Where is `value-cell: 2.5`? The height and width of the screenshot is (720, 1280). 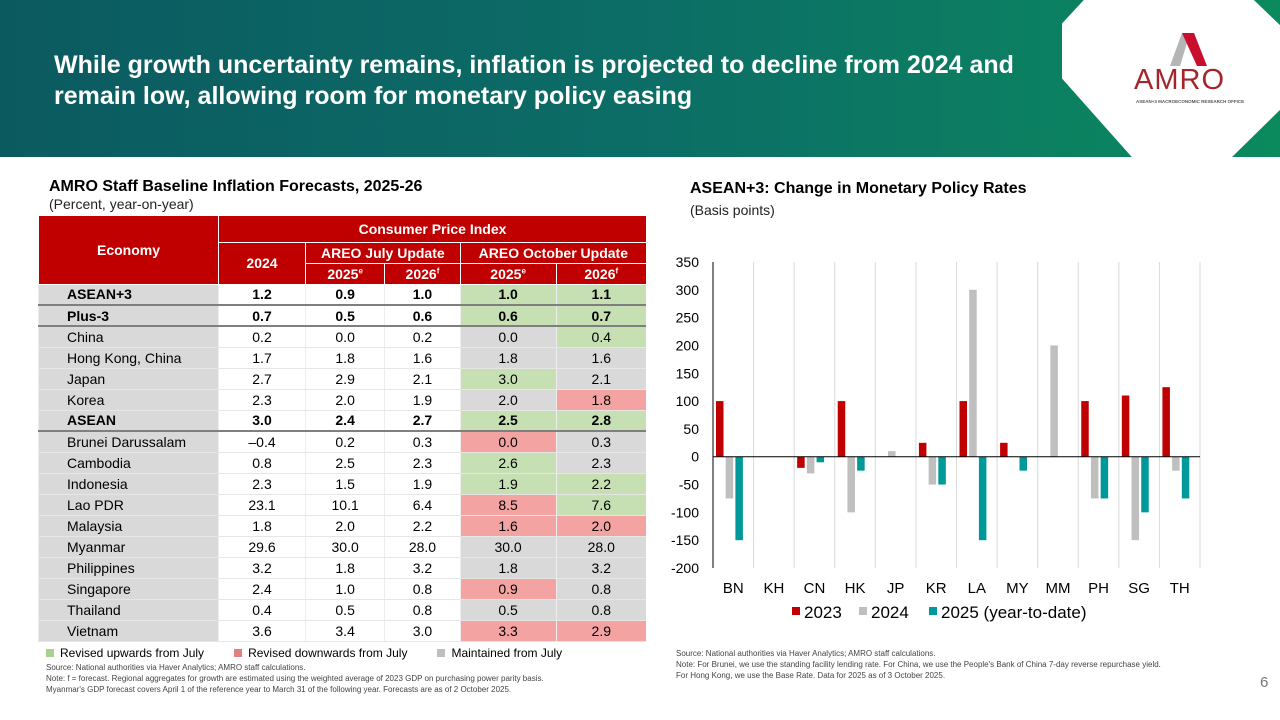
value-cell: 2.5 is located at coordinates (508, 421).